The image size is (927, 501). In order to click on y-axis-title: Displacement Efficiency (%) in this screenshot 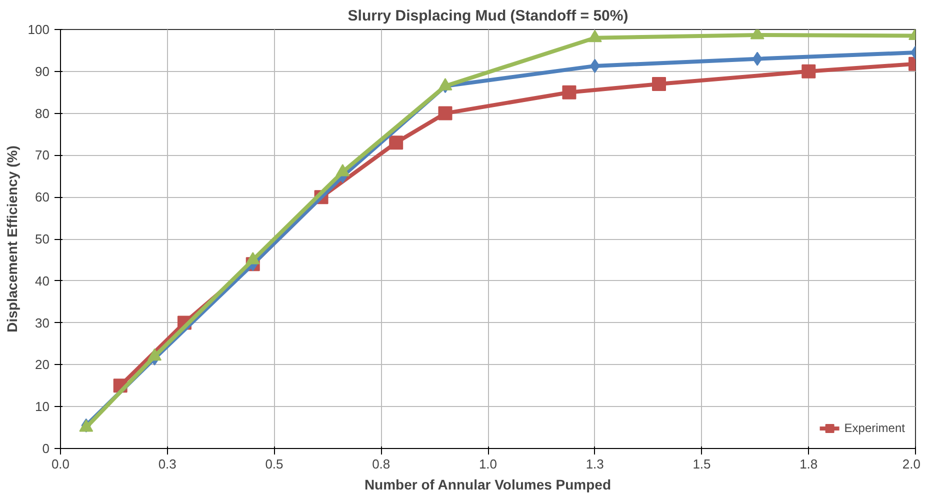, I will do `click(12, 239)`.